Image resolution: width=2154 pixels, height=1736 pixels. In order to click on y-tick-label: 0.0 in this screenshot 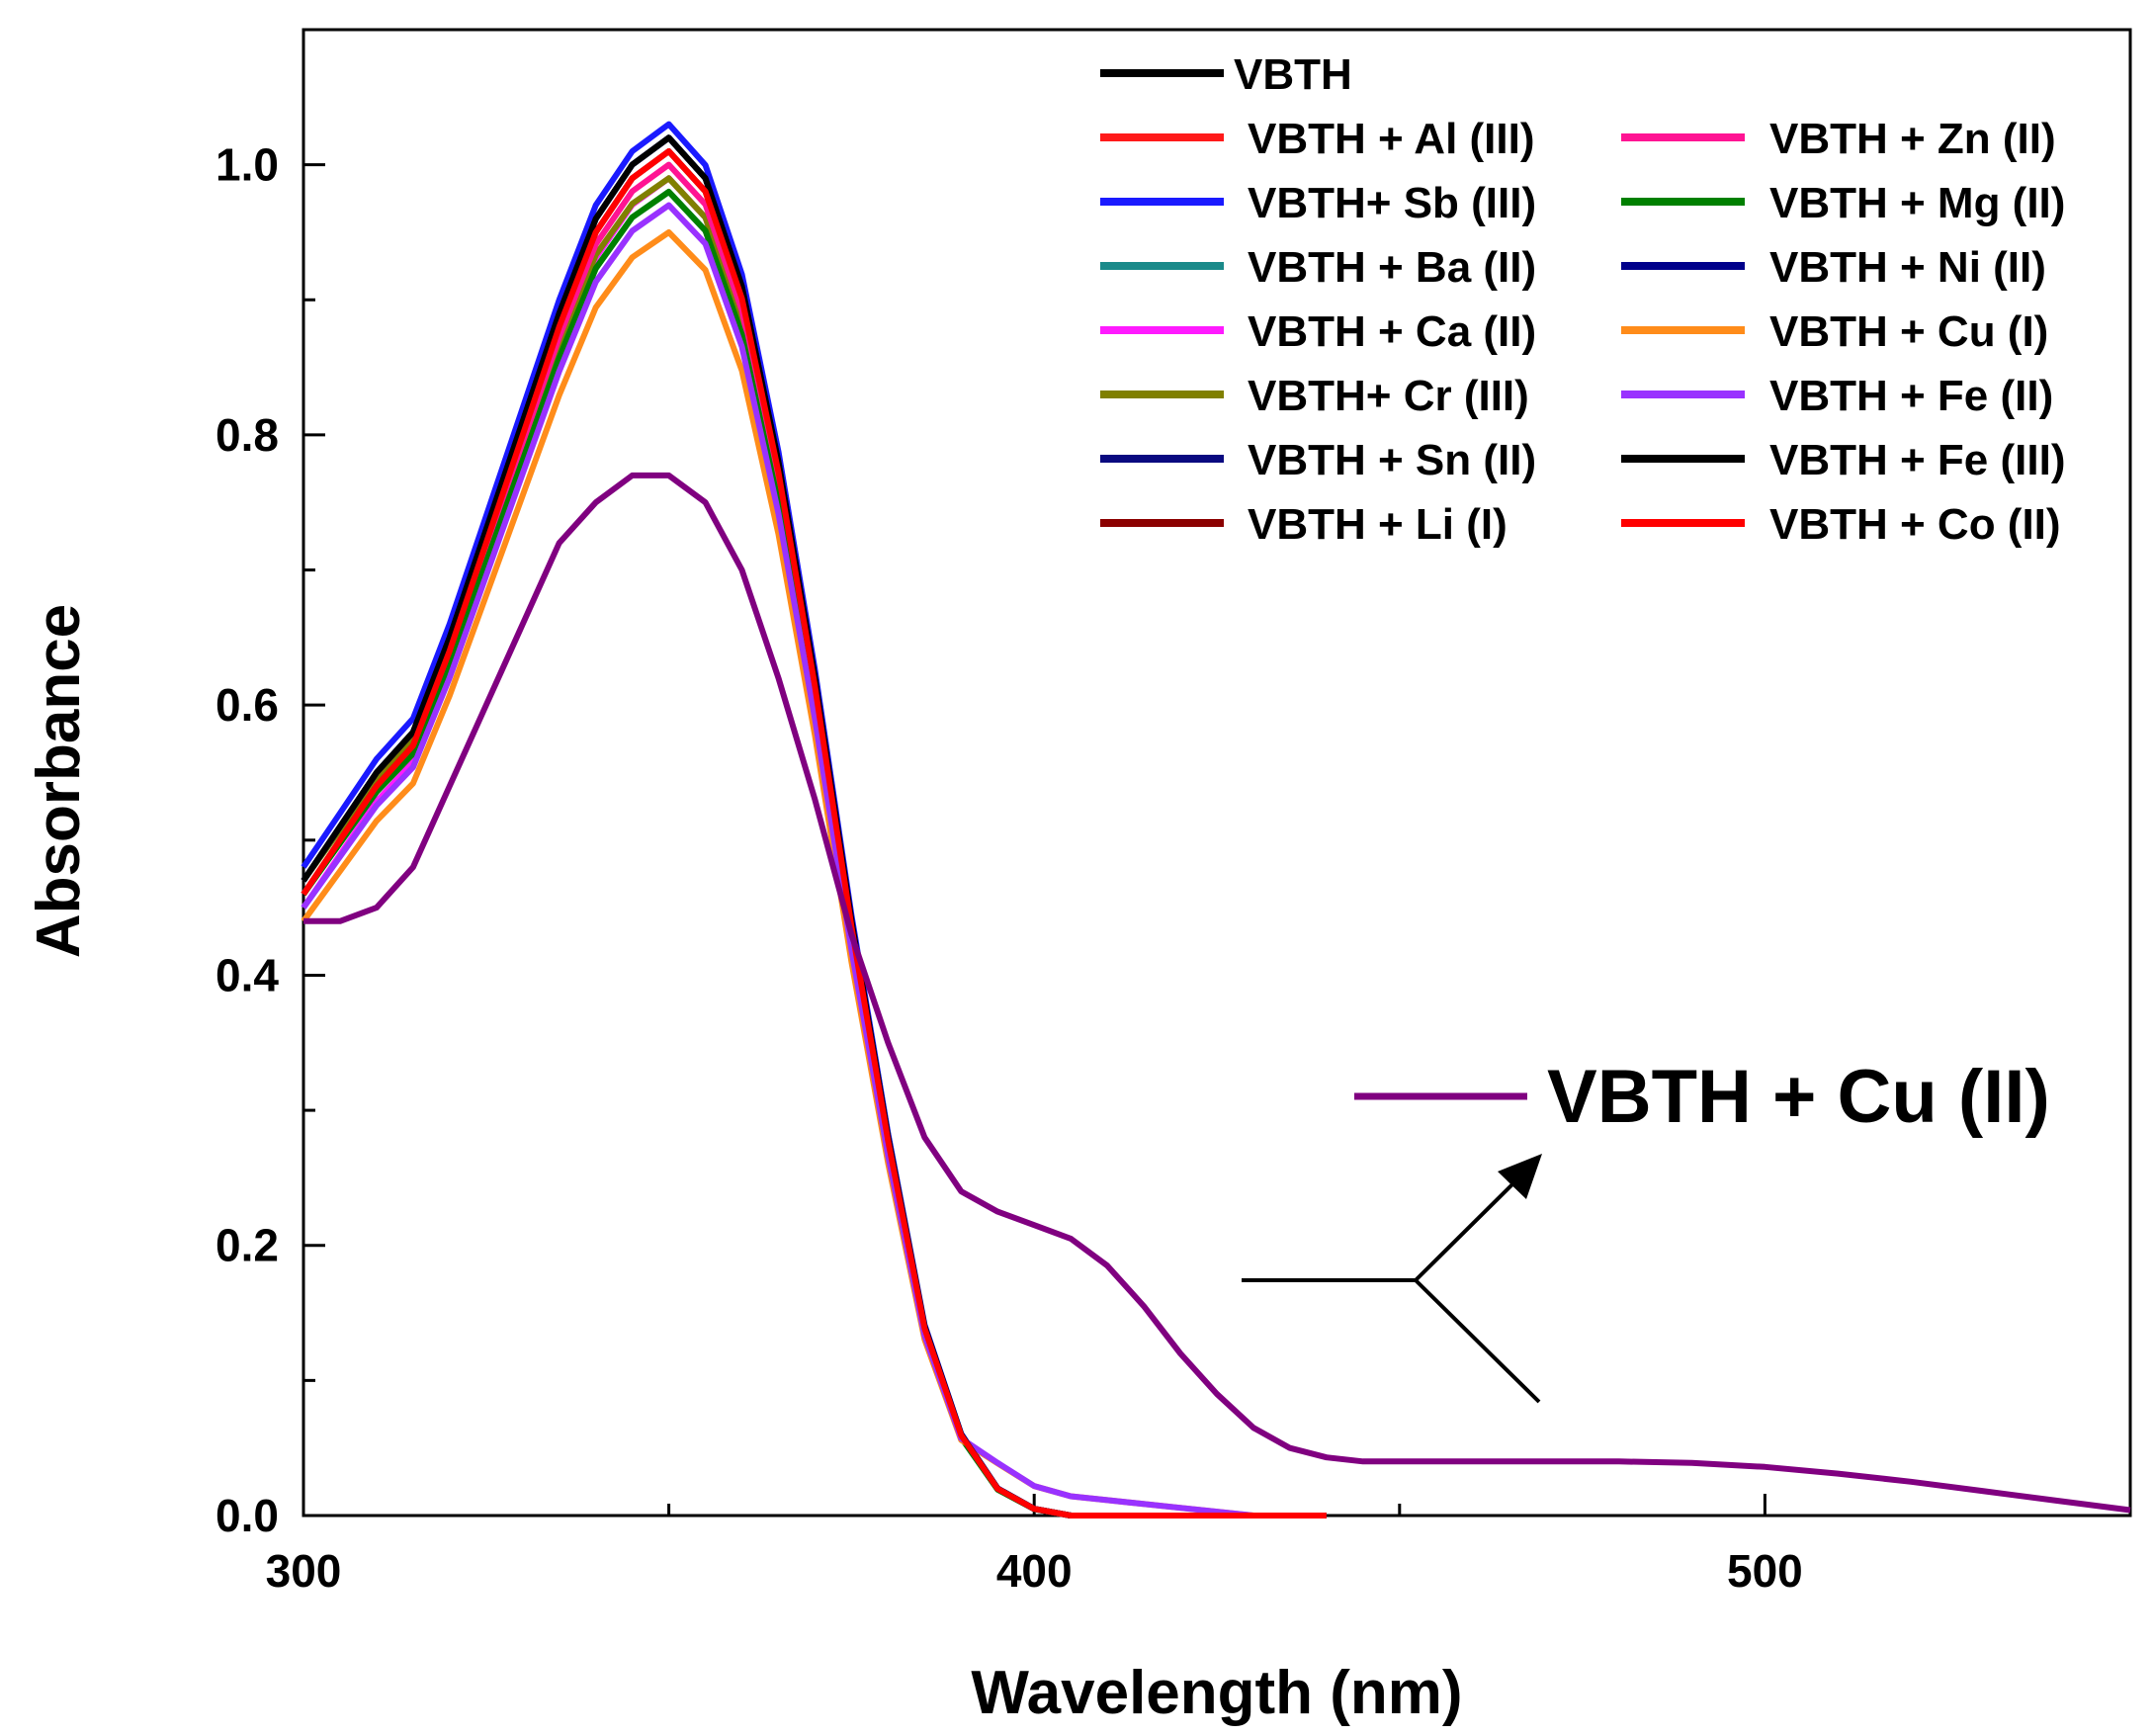, I will do `click(247, 1515)`.